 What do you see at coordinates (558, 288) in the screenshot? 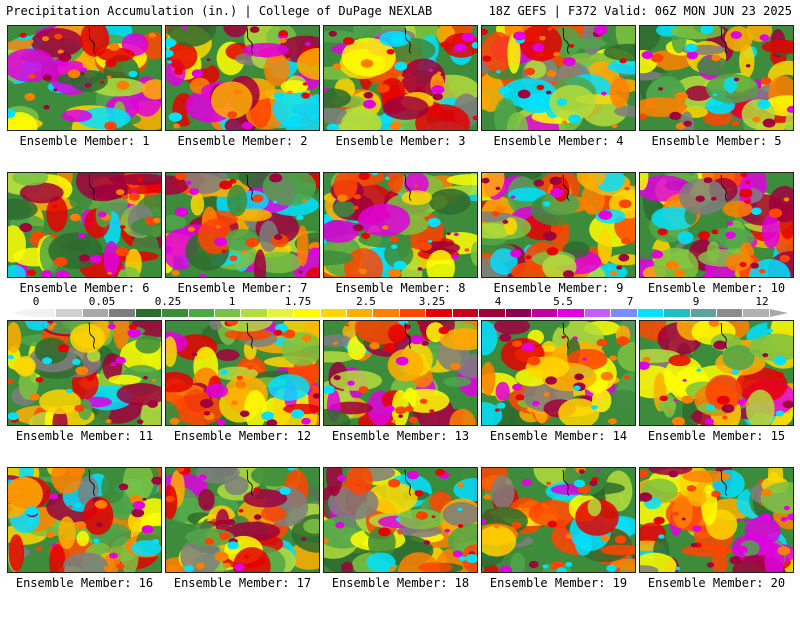
I see `ensemble-member-label: Ensemble Member: 9` at bounding box center [558, 288].